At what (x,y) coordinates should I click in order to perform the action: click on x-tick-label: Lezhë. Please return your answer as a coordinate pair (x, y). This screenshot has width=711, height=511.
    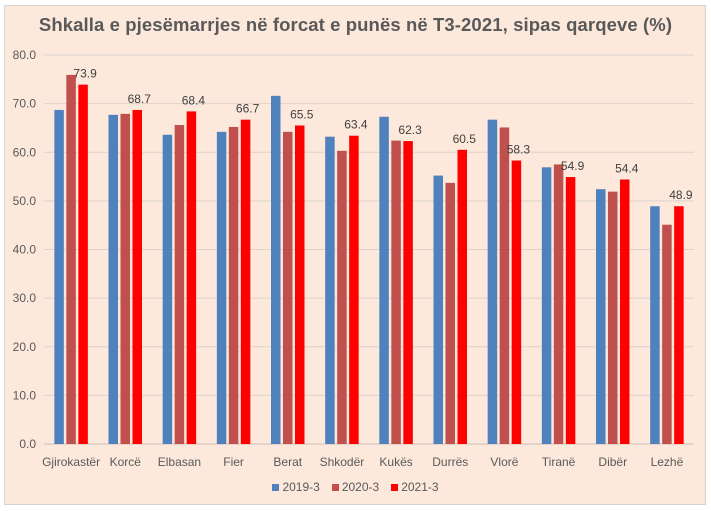
    Looking at the image, I should click on (667, 462).